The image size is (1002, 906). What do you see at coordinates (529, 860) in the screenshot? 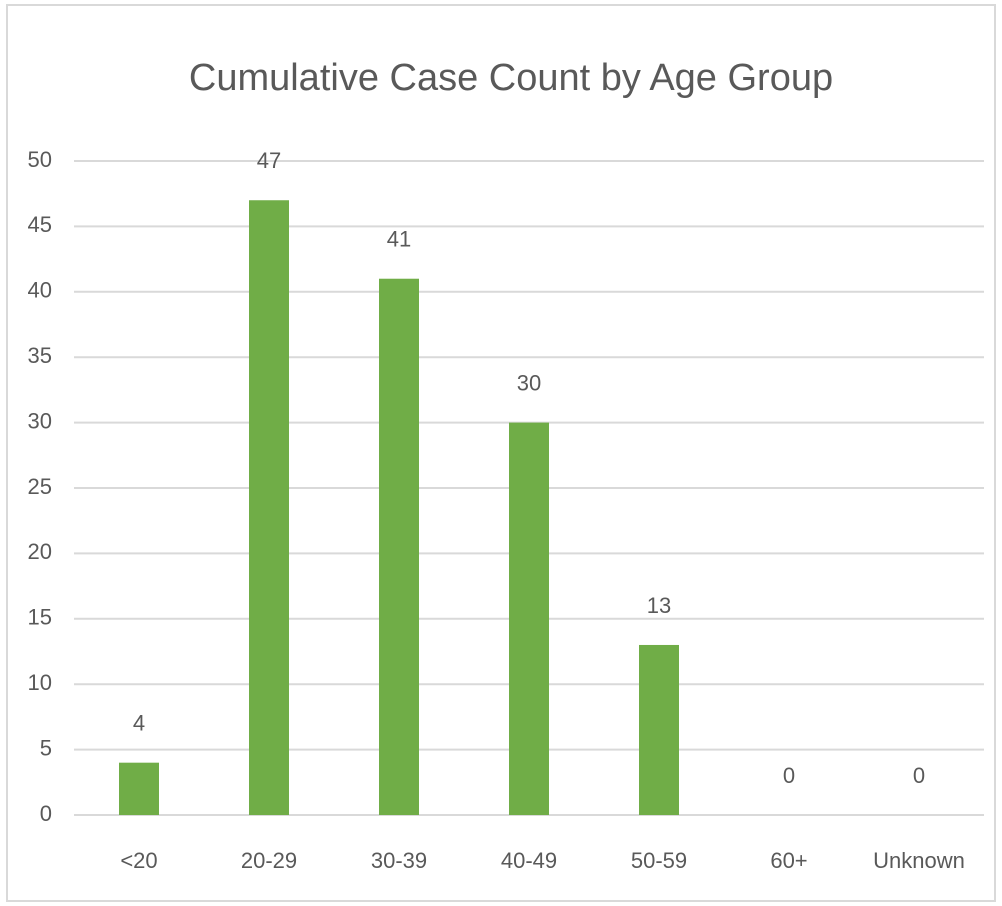
I see `x-tick-label: 40-49` at bounding box center [529, 860].